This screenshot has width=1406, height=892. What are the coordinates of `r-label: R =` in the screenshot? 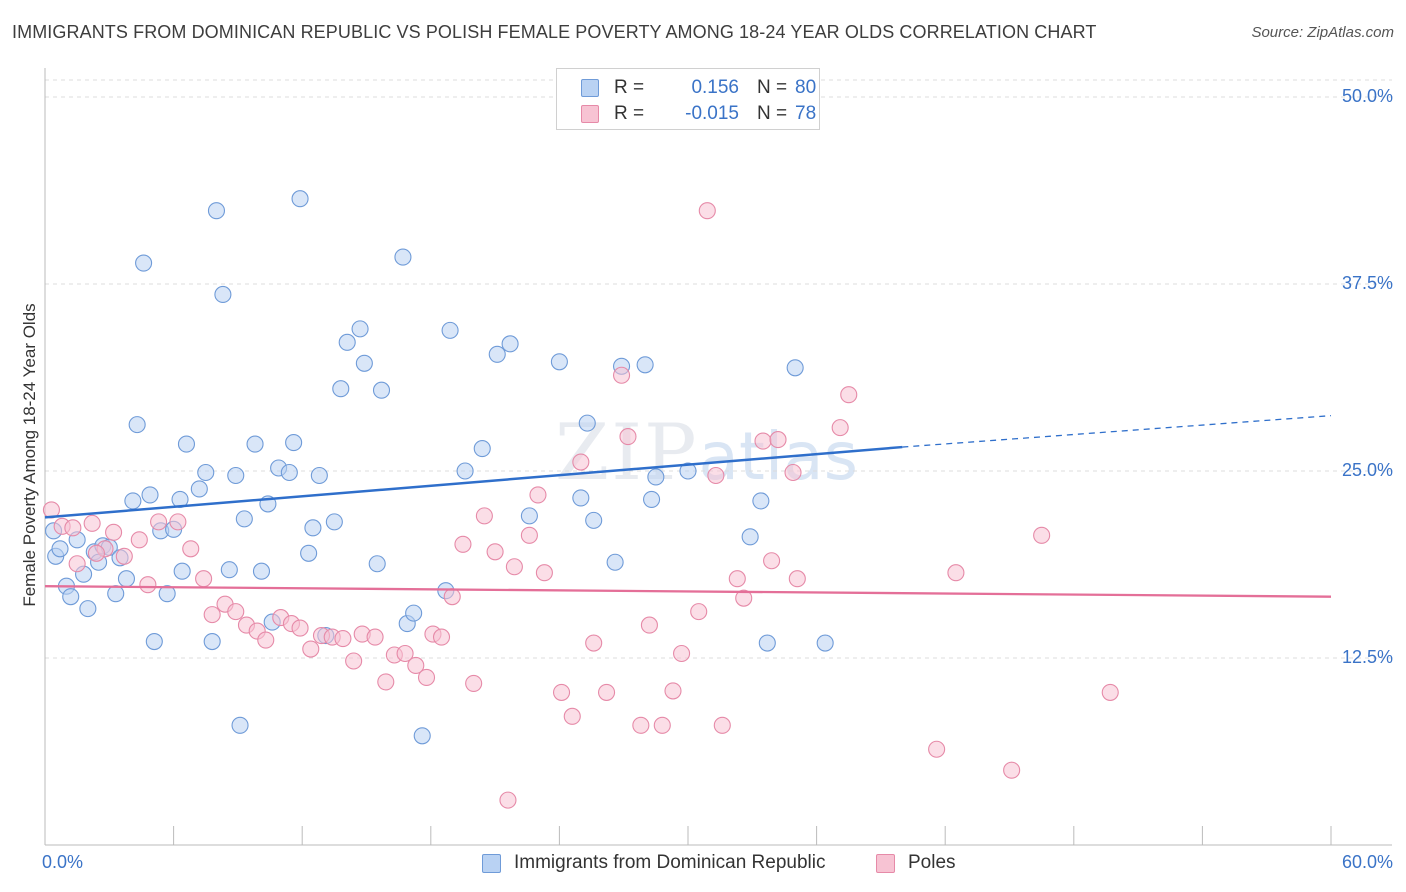 It's located at (629, 87).